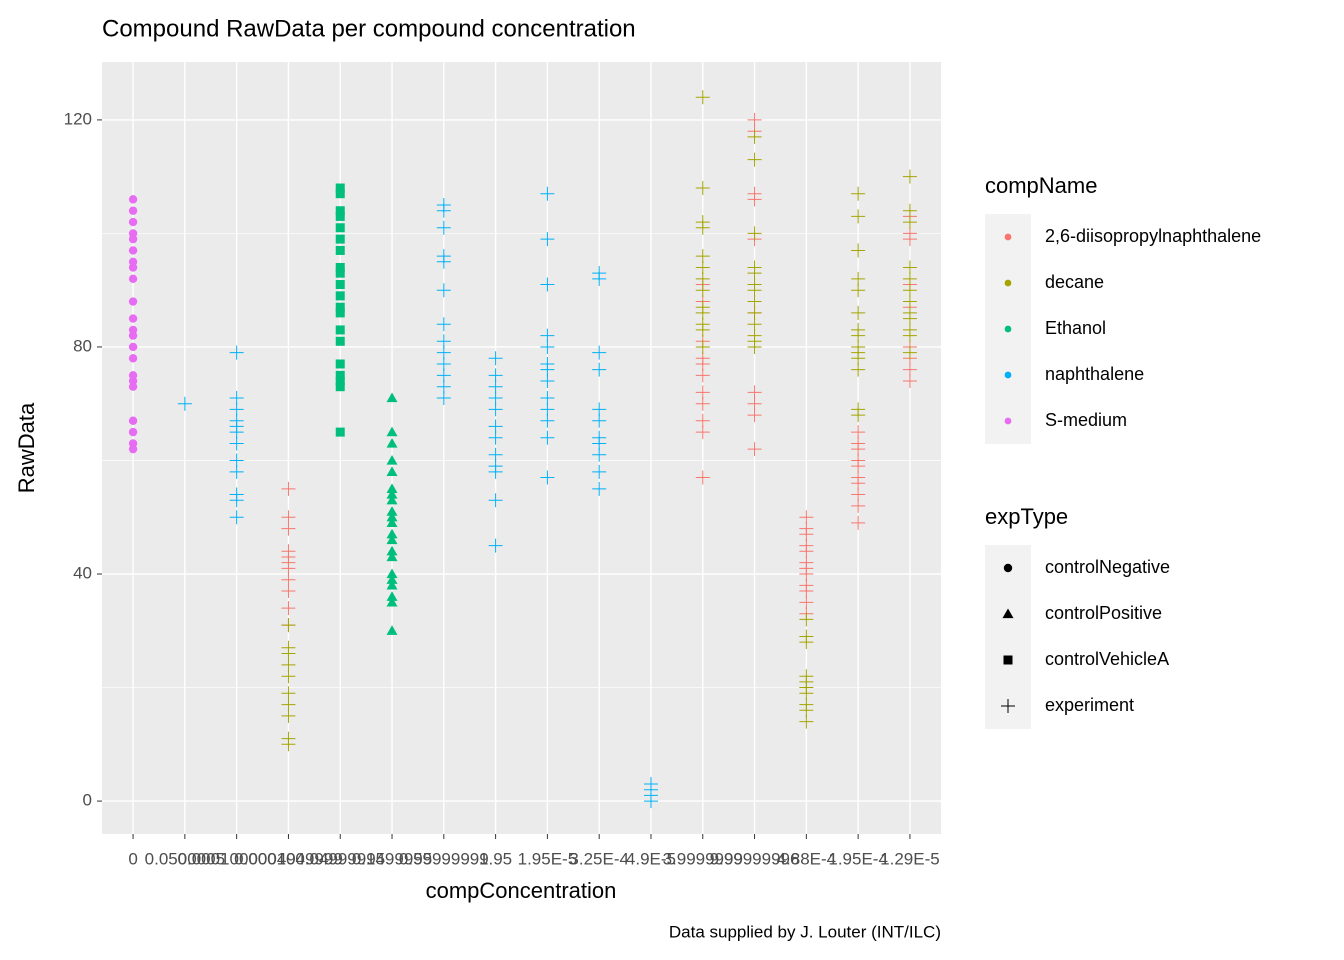  Describe the element at coordinates (599, 858) in the screenshot. I see `x-tick-label: 3.25E-4` at that location.